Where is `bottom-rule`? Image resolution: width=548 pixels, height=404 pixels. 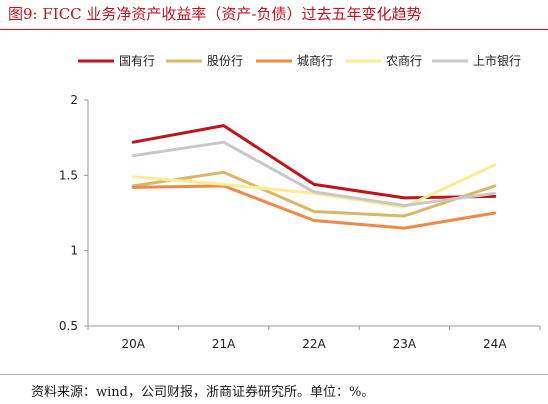
bottom-rule is located at coordinates (274, 374).